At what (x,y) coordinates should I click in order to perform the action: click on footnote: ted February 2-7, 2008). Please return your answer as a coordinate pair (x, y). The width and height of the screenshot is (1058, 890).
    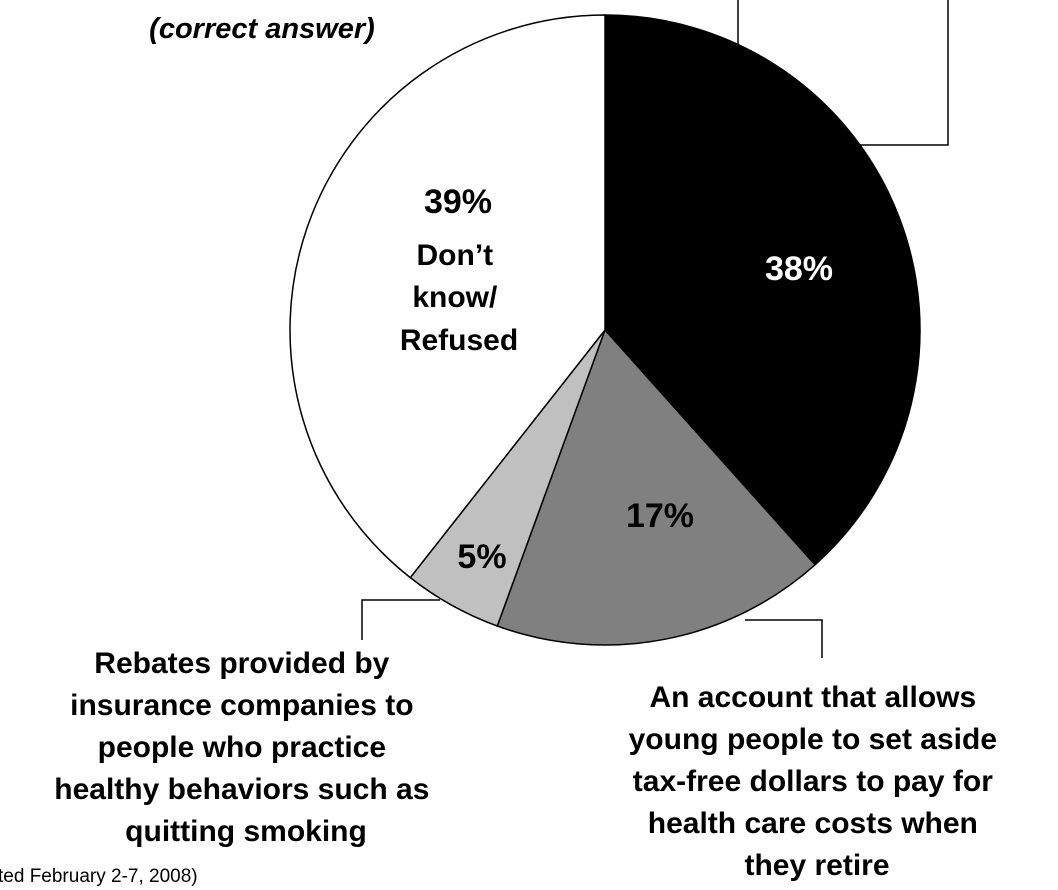
    Looking at the image, I should click on (99, 876).